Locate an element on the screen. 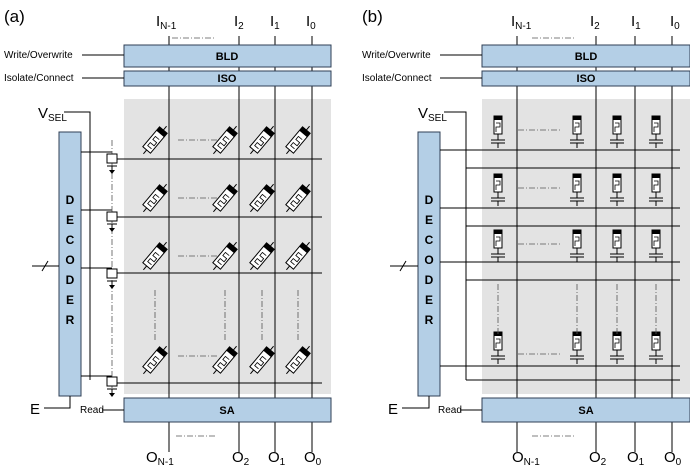 The width and height of the screenshot is (690, 468). panel-b-outputs: ON-1 O2 O1 O0 is located at coordinates (597, 458).